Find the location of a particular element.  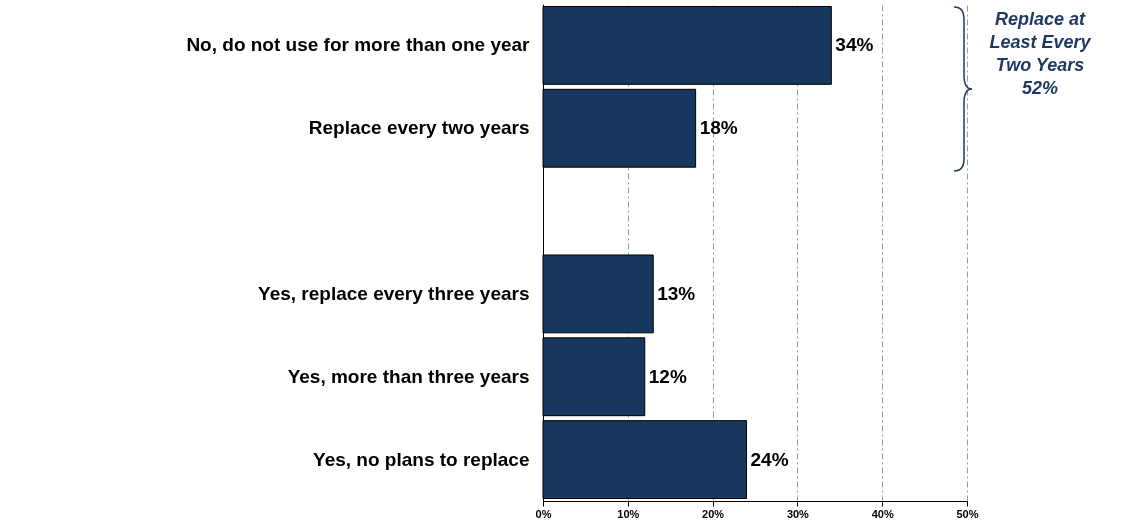

y-tick-label: No, do not use for more than one year is located at coordinates (358, 45).